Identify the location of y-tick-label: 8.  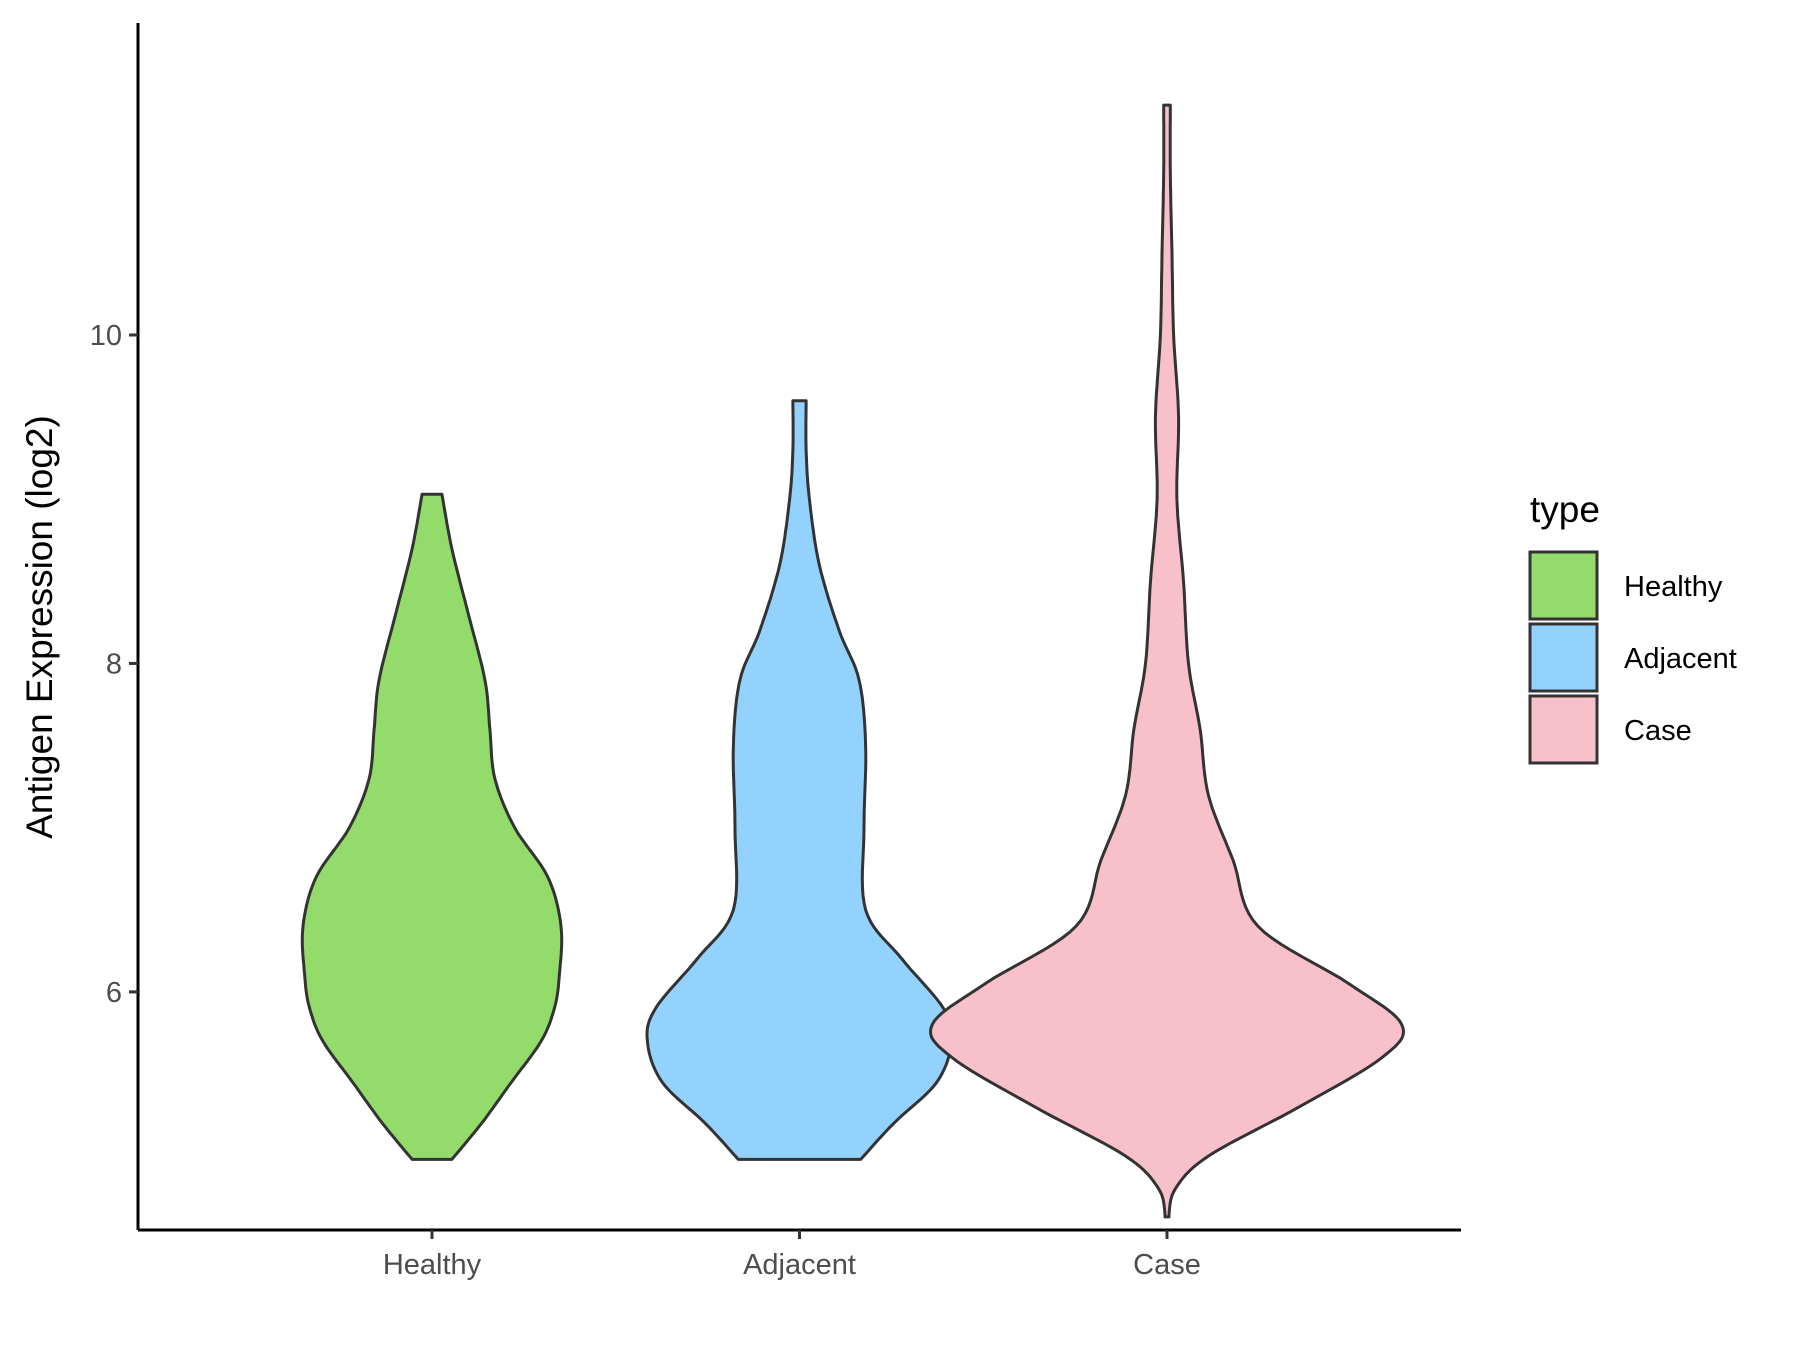
(114, 664).